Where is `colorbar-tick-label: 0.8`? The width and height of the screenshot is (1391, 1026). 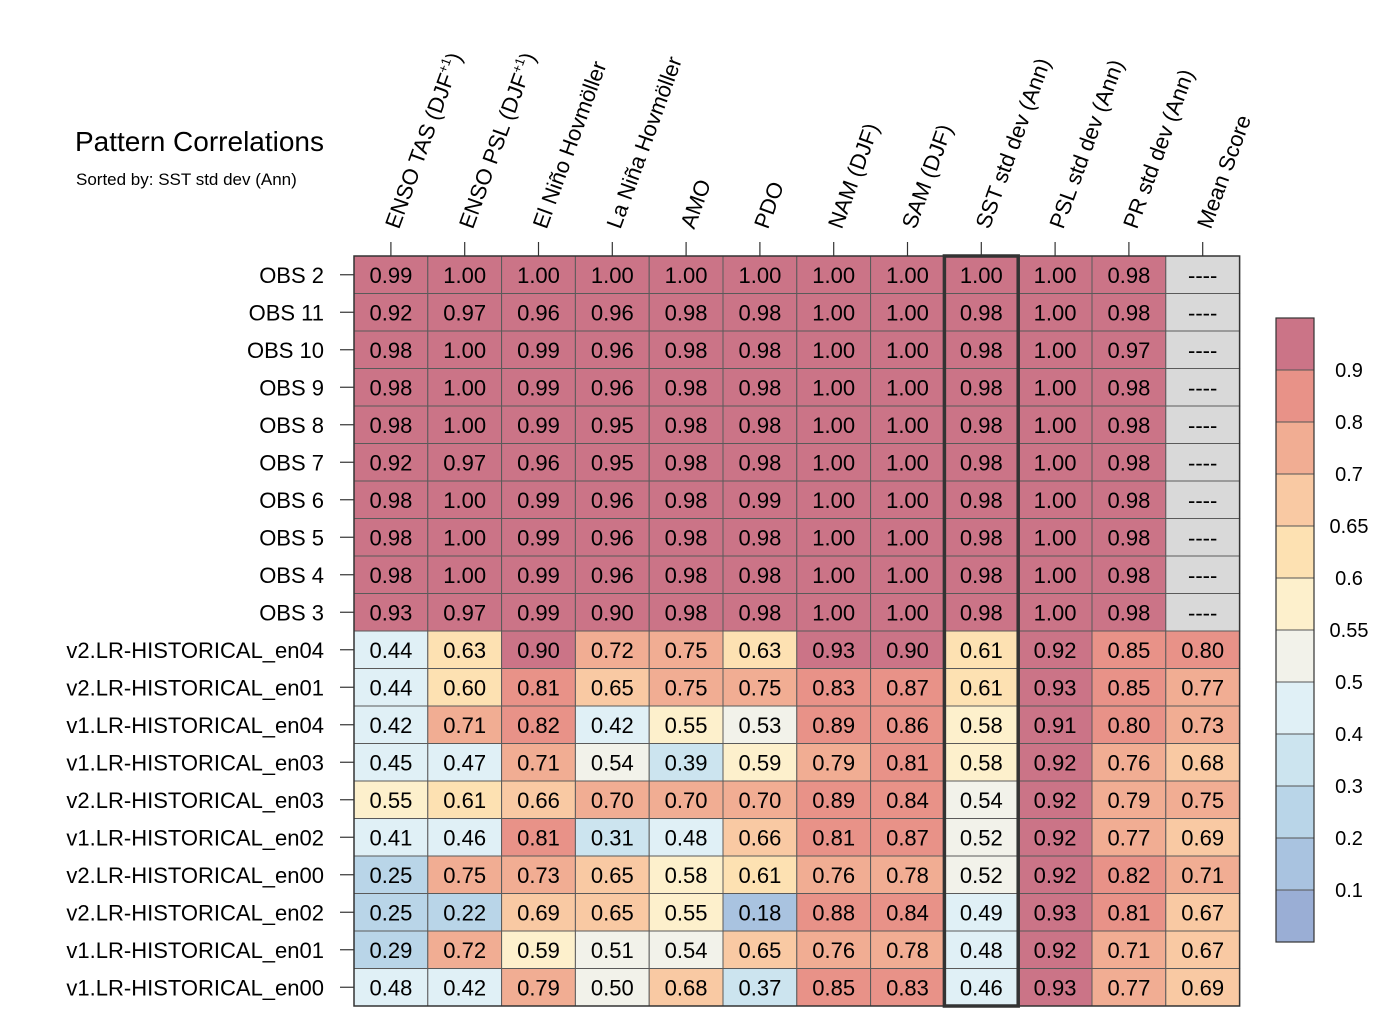 colorbar-tick-label: 0.8 is located at coordinates (1349, 423).